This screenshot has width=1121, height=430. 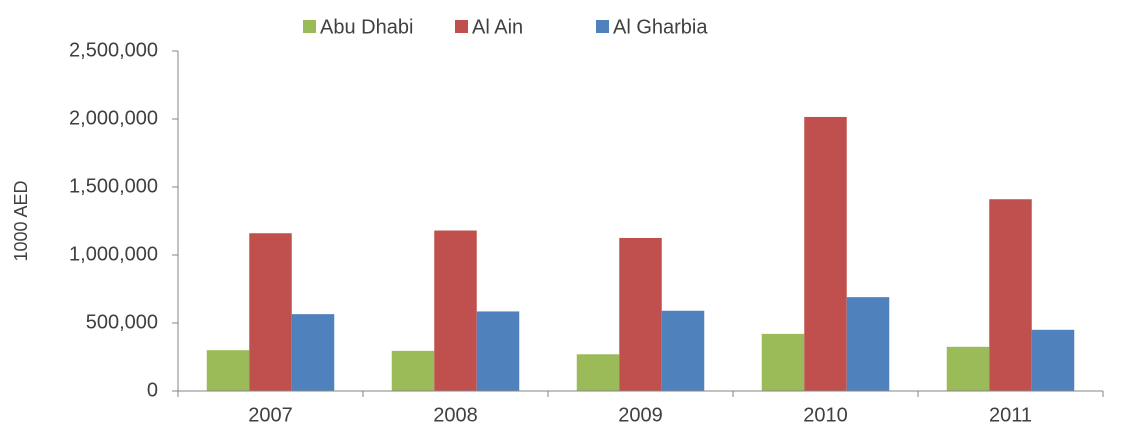 What do you see at coordinates (113, 186) in the screenshot?
I see `y-tick-label: 1,500,000` at bounding box center [113, 186].